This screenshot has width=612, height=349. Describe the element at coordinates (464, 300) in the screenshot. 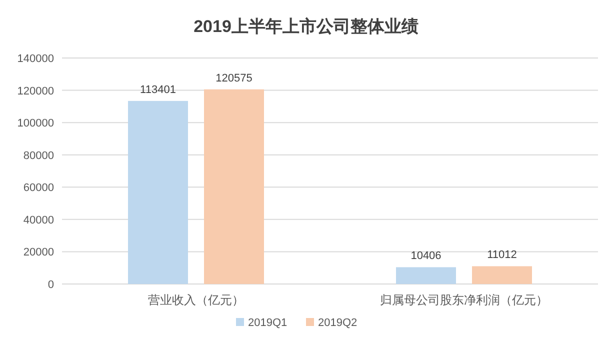

I see `x-tick-label: 归属母公司股东净利润（亿元）` at that location.